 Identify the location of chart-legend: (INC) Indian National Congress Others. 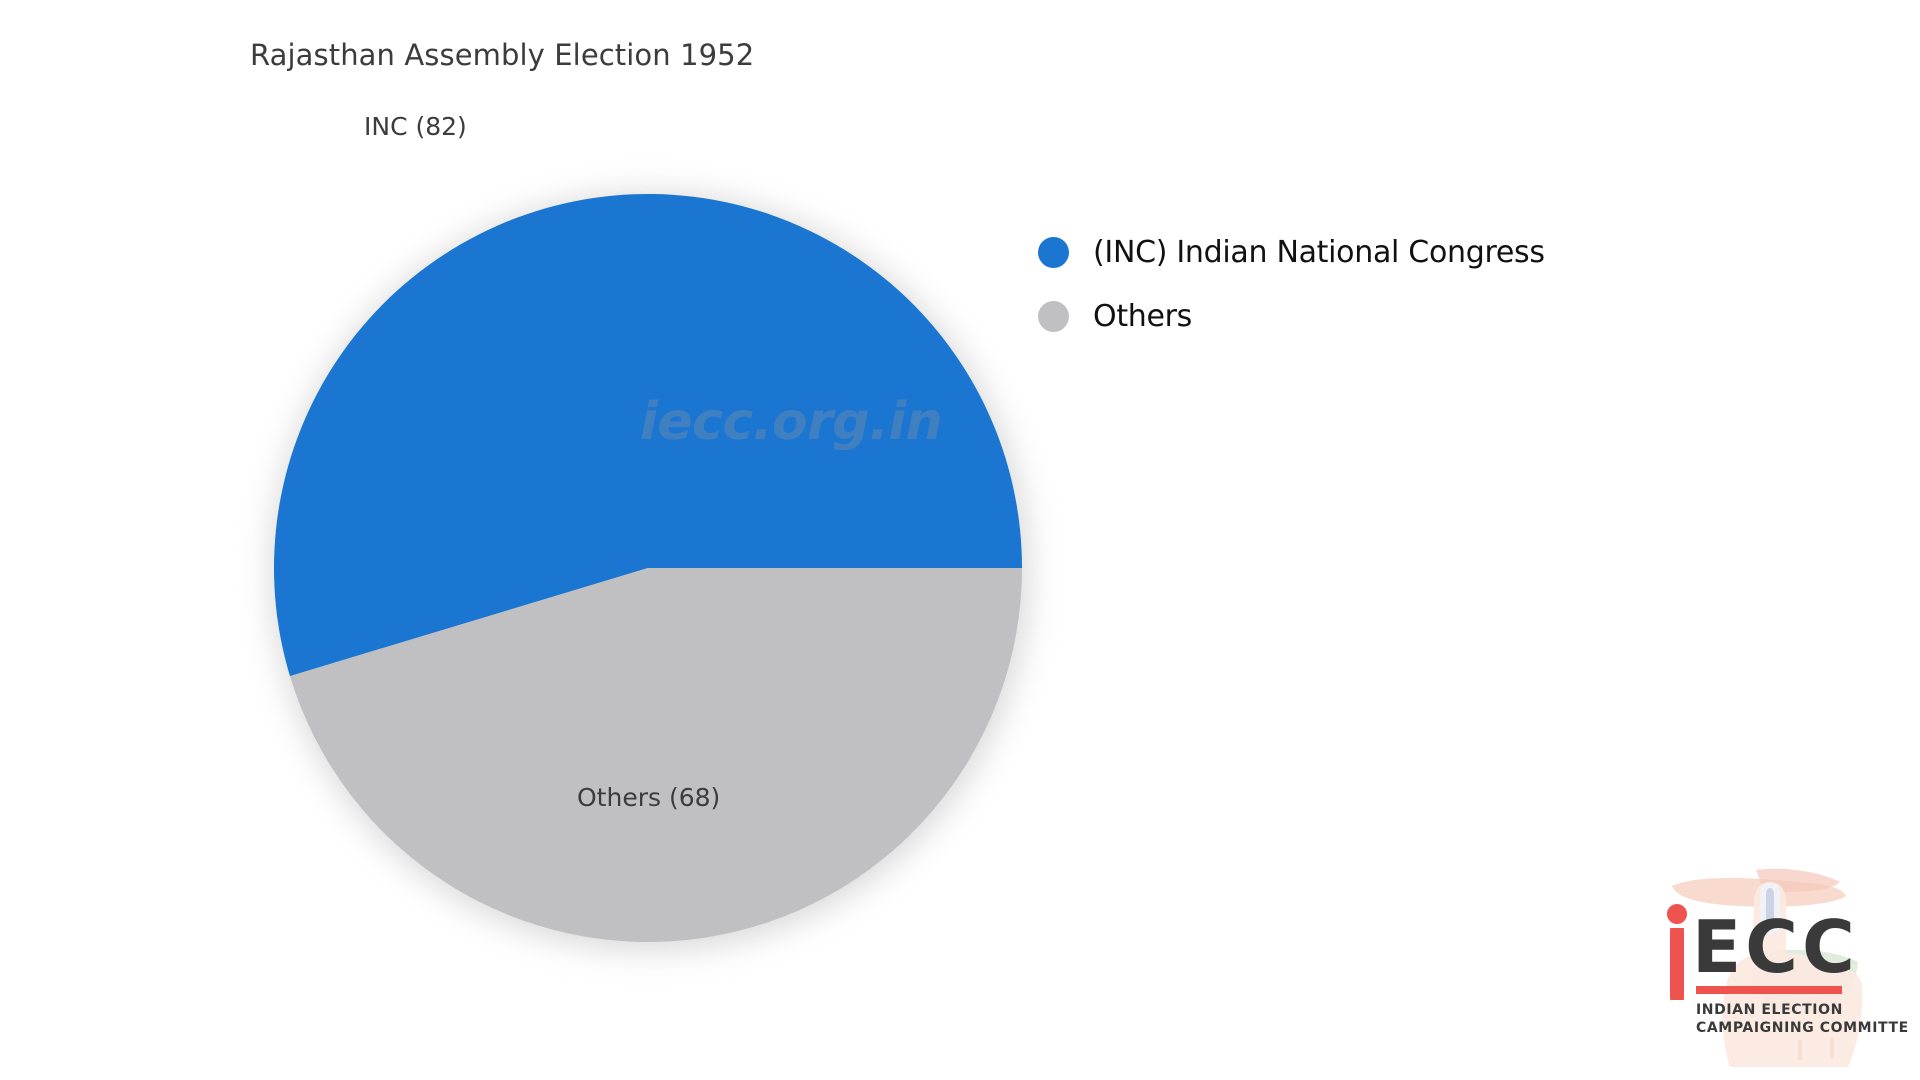
(1358, 284).